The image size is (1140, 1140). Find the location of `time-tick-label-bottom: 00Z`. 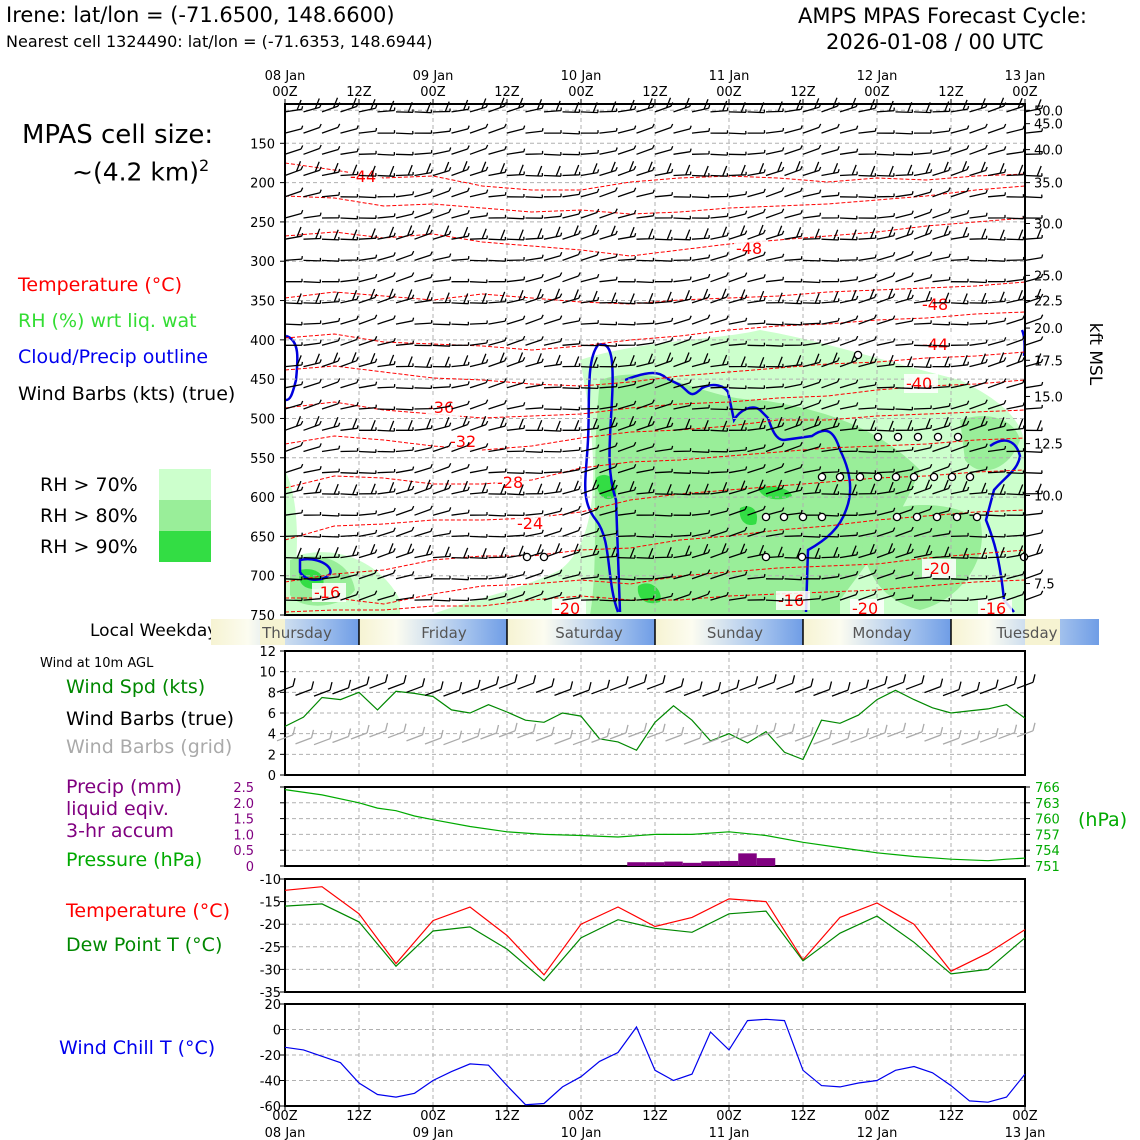

time-tick-label-bottom: 00Z is located at coordinates (433, 1116).